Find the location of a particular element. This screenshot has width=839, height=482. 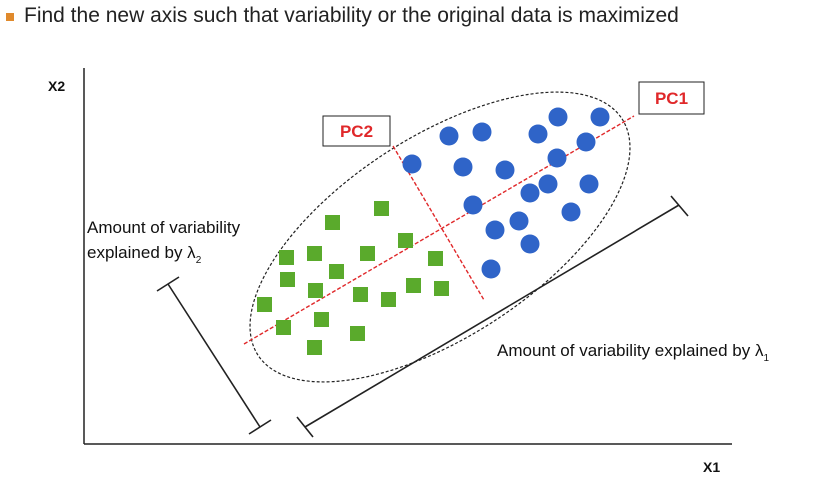

lambda1-text: Amount of variability explained by λ1 is located at coordinates (633, 352).